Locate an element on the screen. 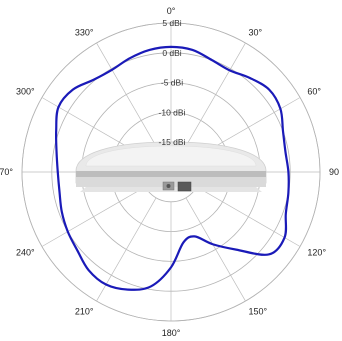 The image size is (342, 341). radial-label-neg5: -5 dBi is located at coordinates (172, 83).